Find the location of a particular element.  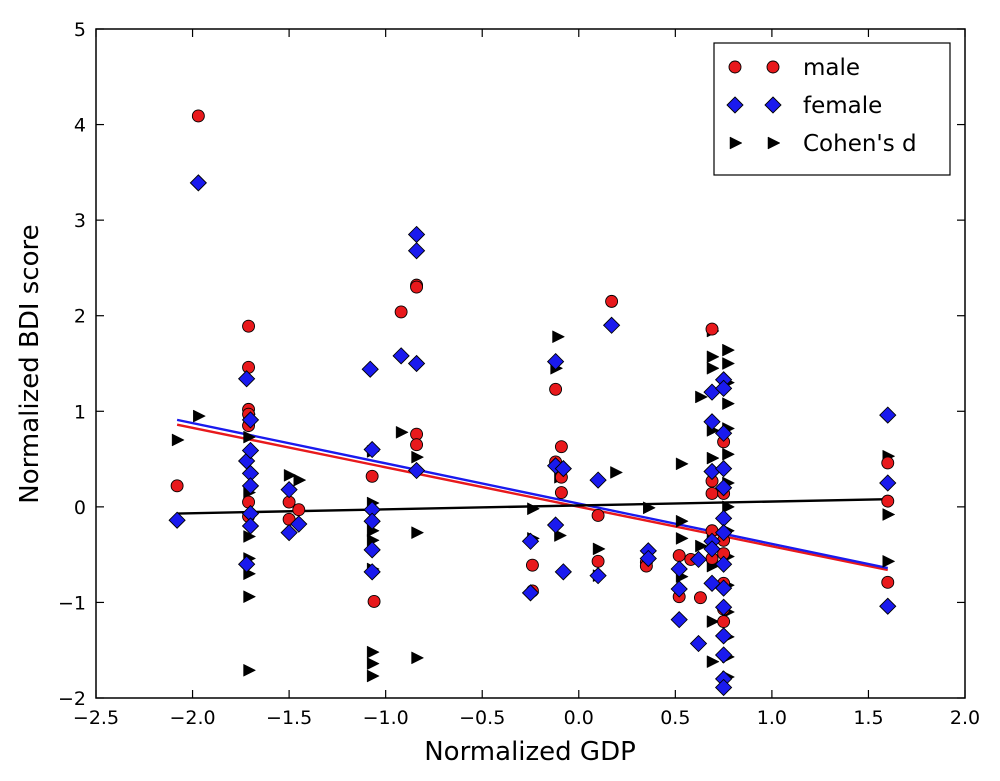

y-tick-label: 0 is located at coordinates (80, 508).